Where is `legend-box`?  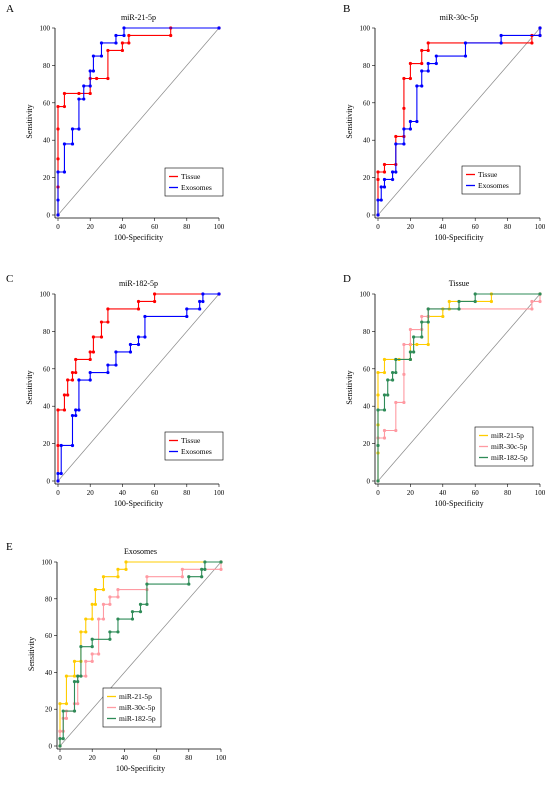
legend-box is located at coordinates (491, 180).